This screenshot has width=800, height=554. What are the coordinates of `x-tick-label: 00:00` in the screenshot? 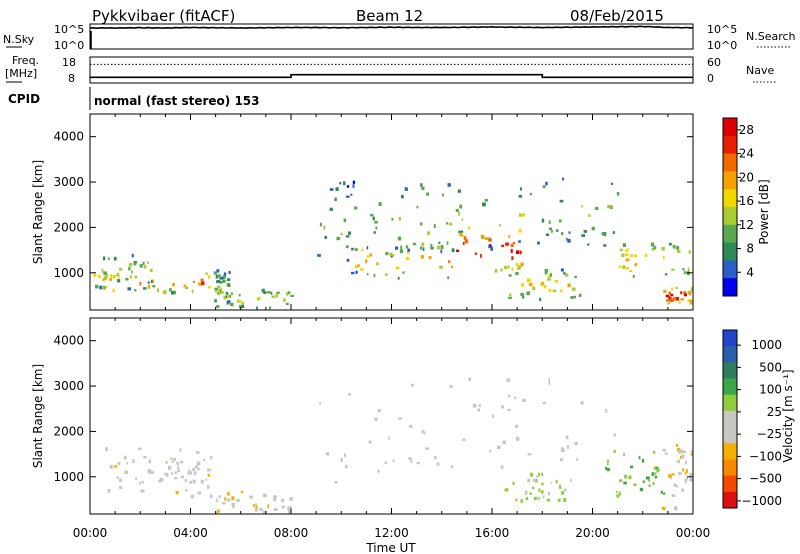 It's located at (693, 533).